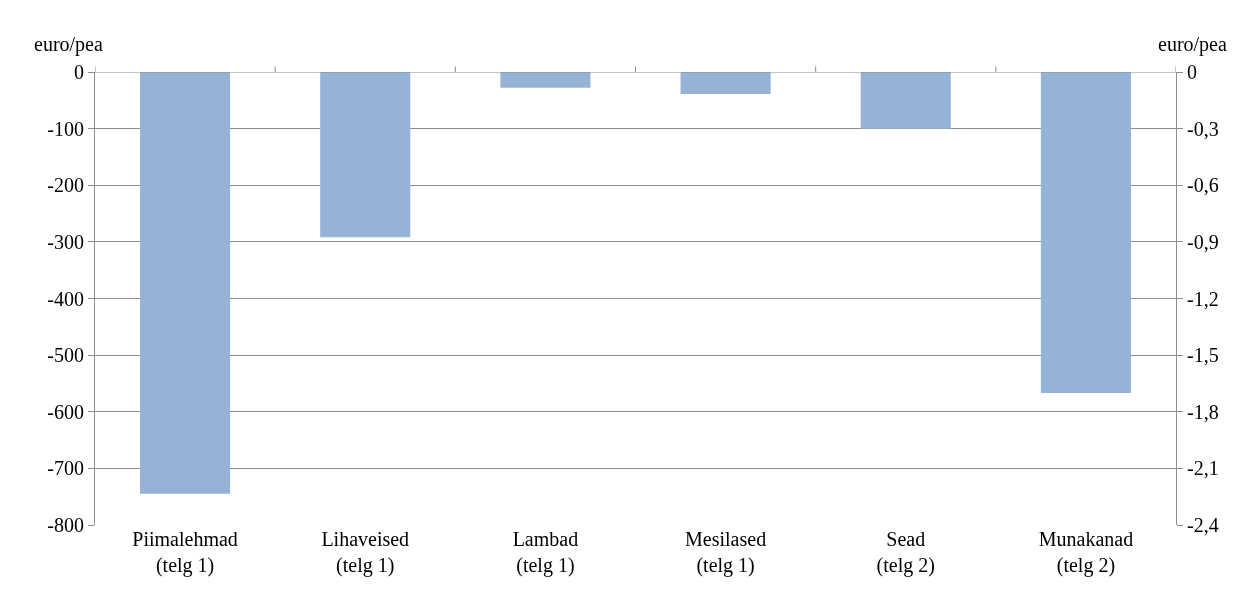 The height and width of the screenshot is (595, 1256). Describe the element at coordinates (1203, 298) in the screenshot. I see `y2-tick-label: -1,2` at that location.